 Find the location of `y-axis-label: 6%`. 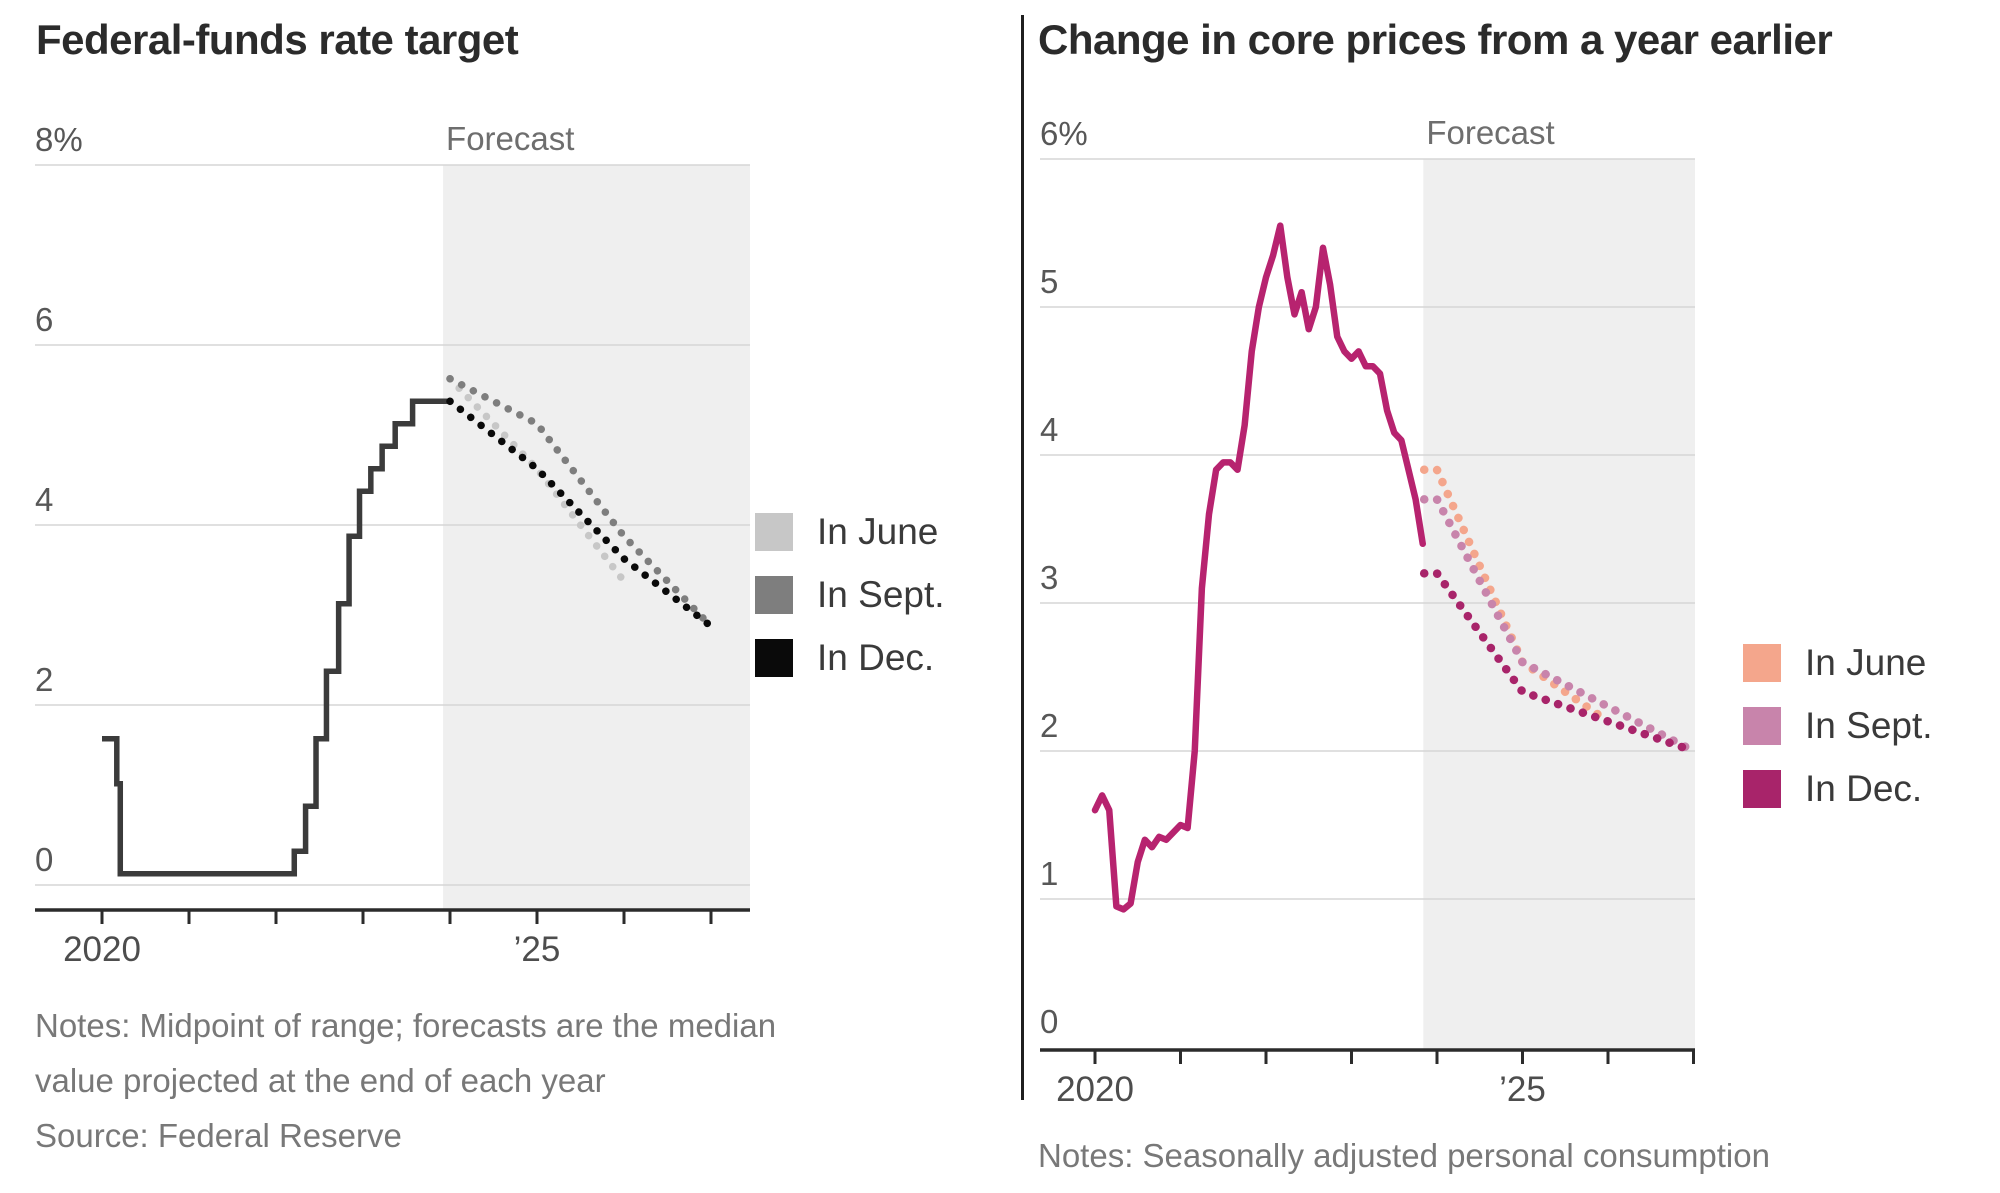

y-axis-label: 6% is located at coordinates (1064, 133).